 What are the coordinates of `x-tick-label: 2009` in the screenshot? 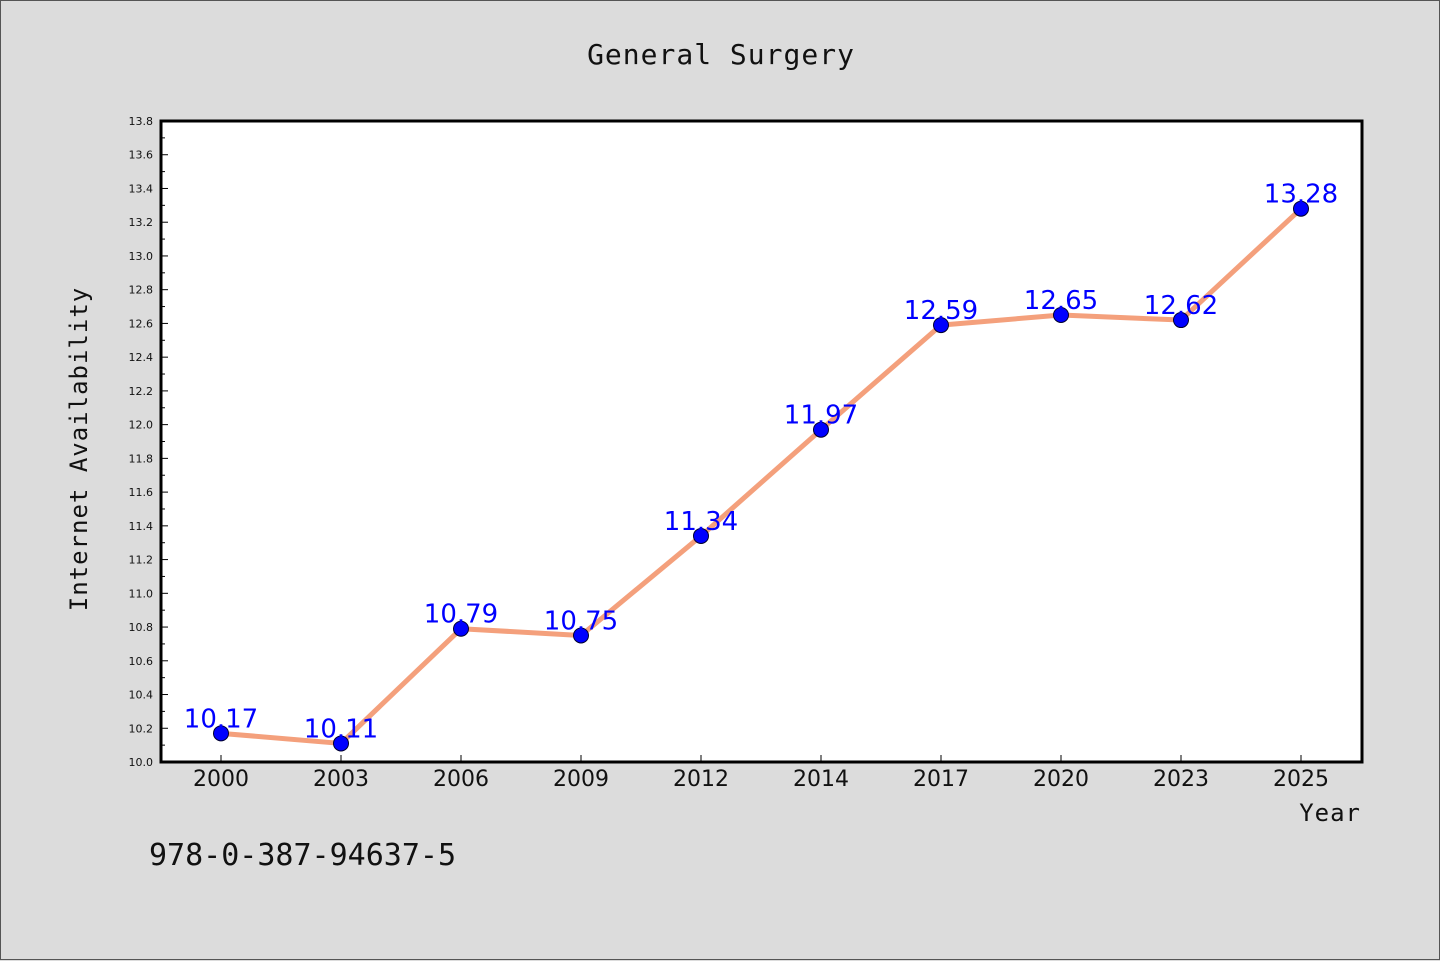 It's located at (581, 779).